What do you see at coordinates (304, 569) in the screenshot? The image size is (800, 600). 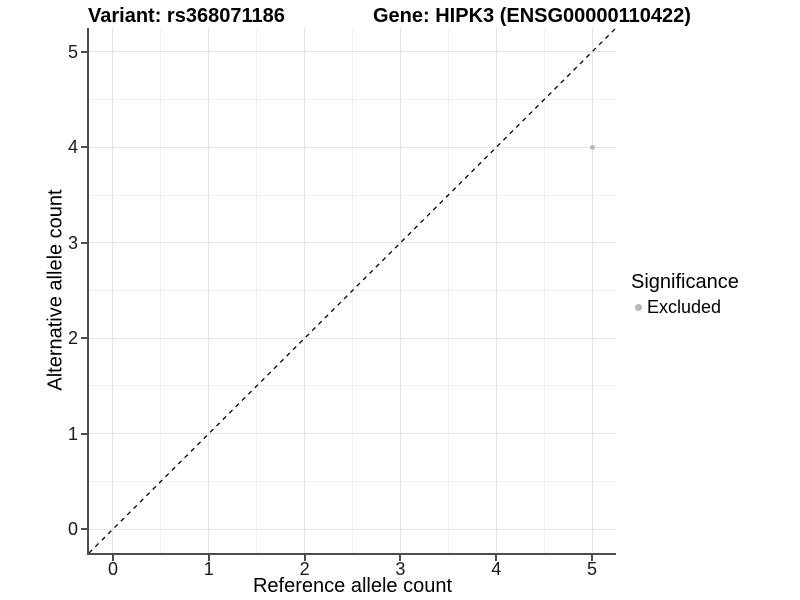 I see `x-tick-label: 2` at bounding box center [304, 569].